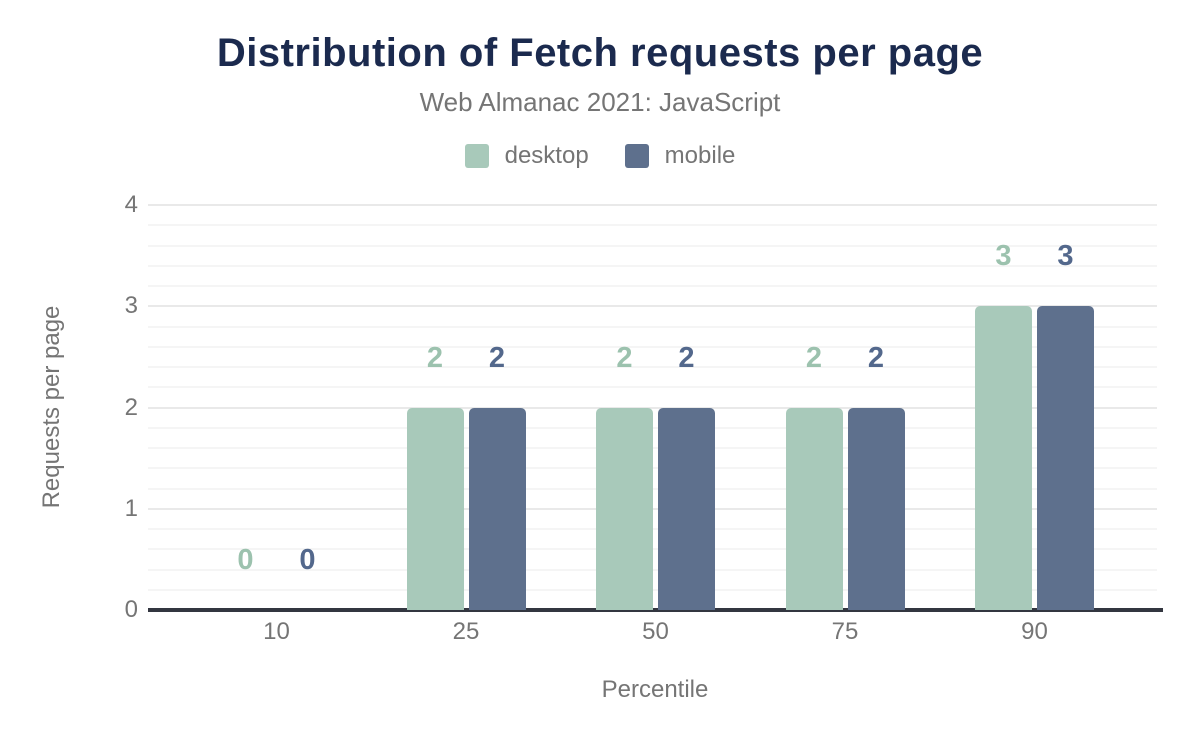 The width and height of the screenshot is (1200, 742). Describe the element at coordinates (546, 155) in the screenshot. I see `legend-item-label: desktop` at that location.